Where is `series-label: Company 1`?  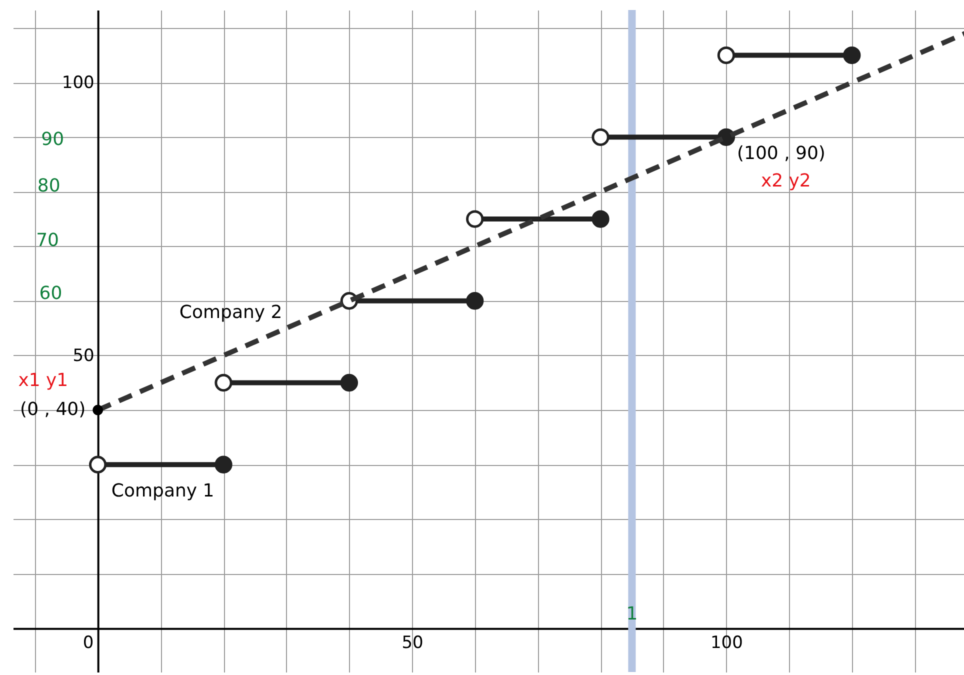 series-label: Company 1 is located at coordinates (162, 491).